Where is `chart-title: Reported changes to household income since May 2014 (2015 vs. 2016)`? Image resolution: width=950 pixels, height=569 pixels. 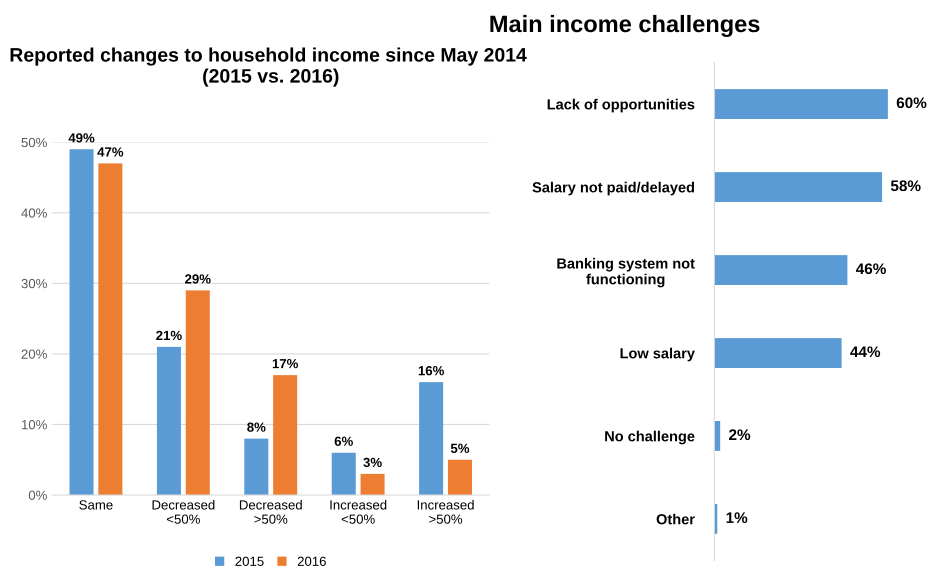 chart-title: Reported changes to household income since May 2014 (2015 vs. 2016) is located at coordinates (268, 67).